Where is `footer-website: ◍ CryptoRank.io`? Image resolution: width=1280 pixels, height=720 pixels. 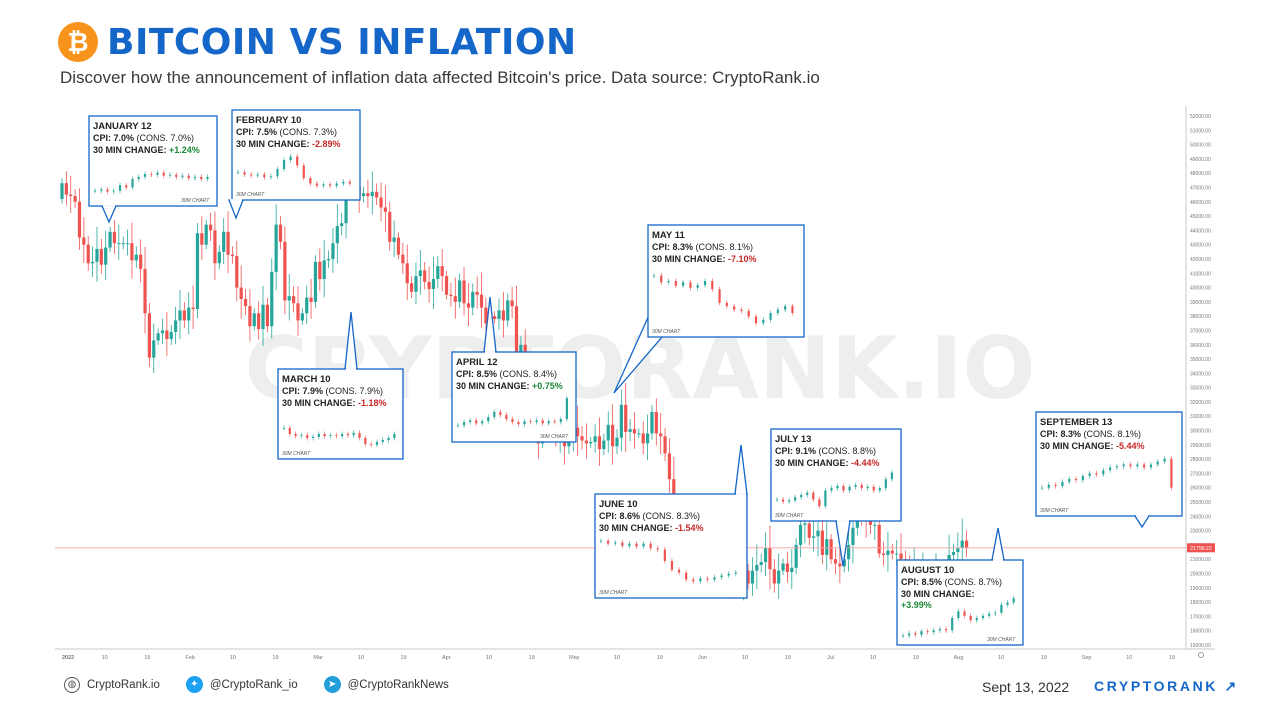
footer-website: ◍ CryptoRank.io is located at coordinates (112, 684).